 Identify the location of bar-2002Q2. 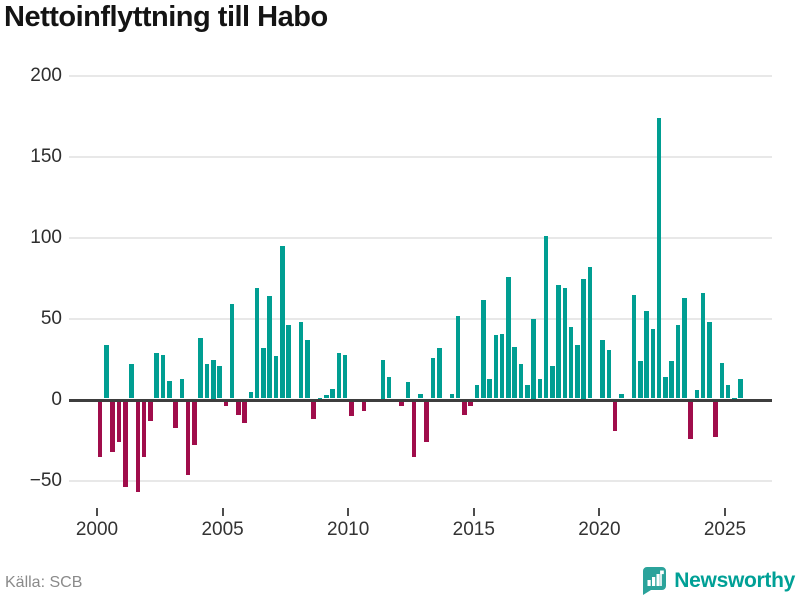
(156, 376).